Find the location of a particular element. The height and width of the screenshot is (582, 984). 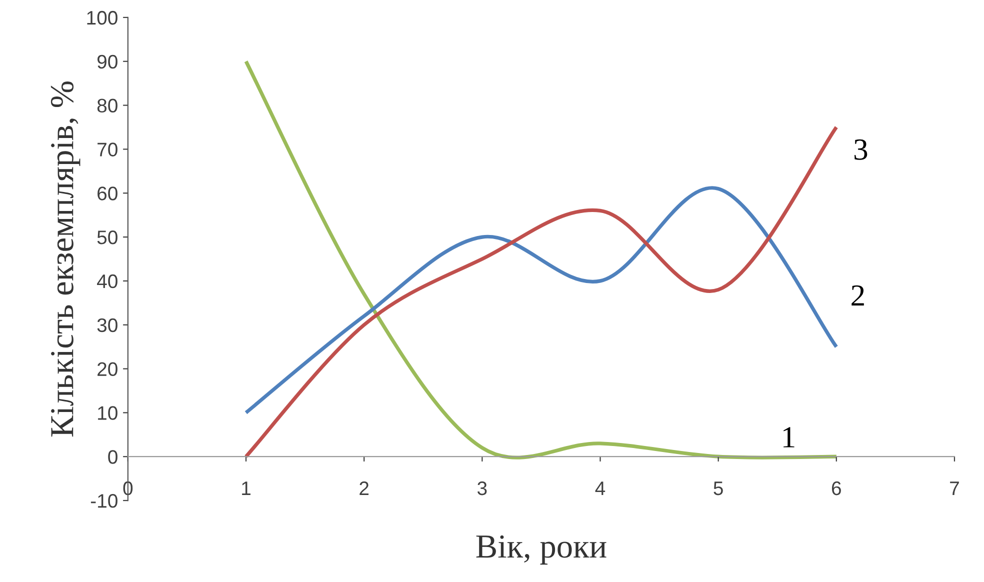

y-tick-label: 80 is located at coordinates (107, 105).